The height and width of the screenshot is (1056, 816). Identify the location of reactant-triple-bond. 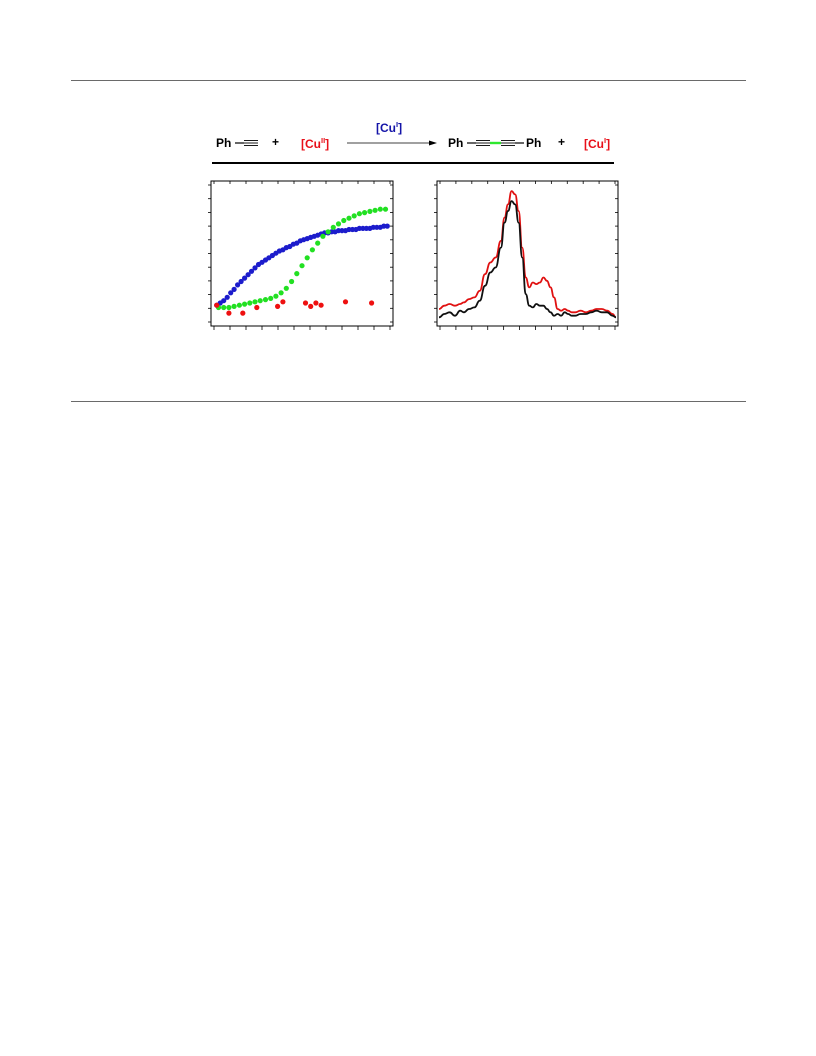
(251, 143).